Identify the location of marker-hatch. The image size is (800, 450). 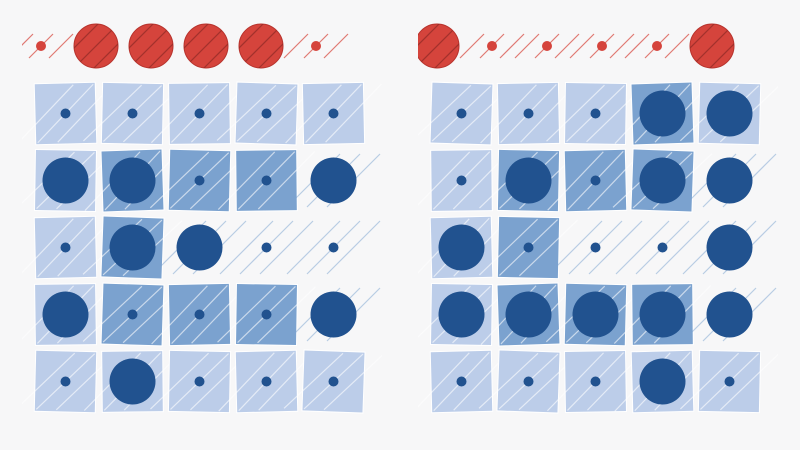
(48, 46).